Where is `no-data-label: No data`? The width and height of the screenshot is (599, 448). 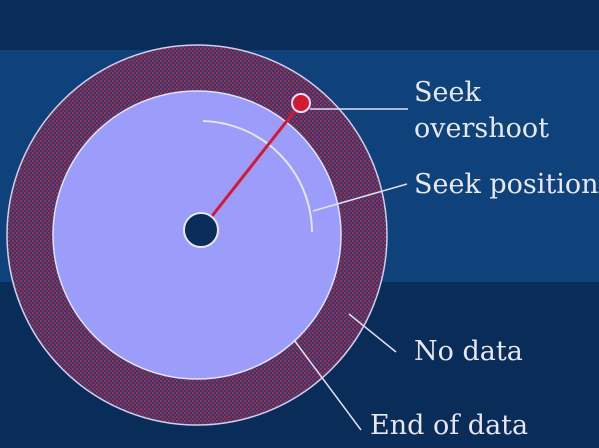
no-data-label: No data is located at coordinates (468, 351).